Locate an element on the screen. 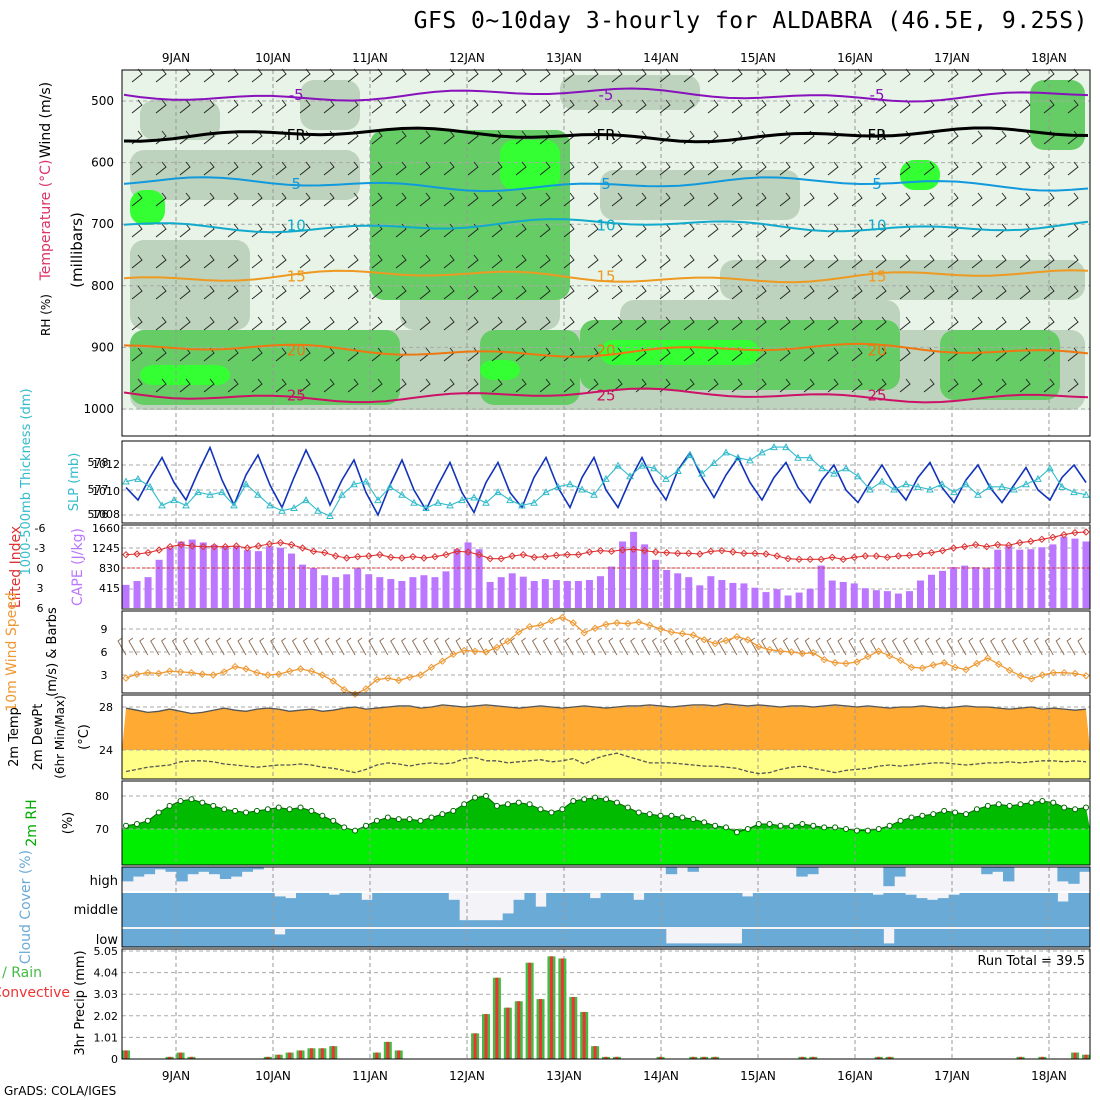  lifted-index-line is located at coordinates (606, 545).